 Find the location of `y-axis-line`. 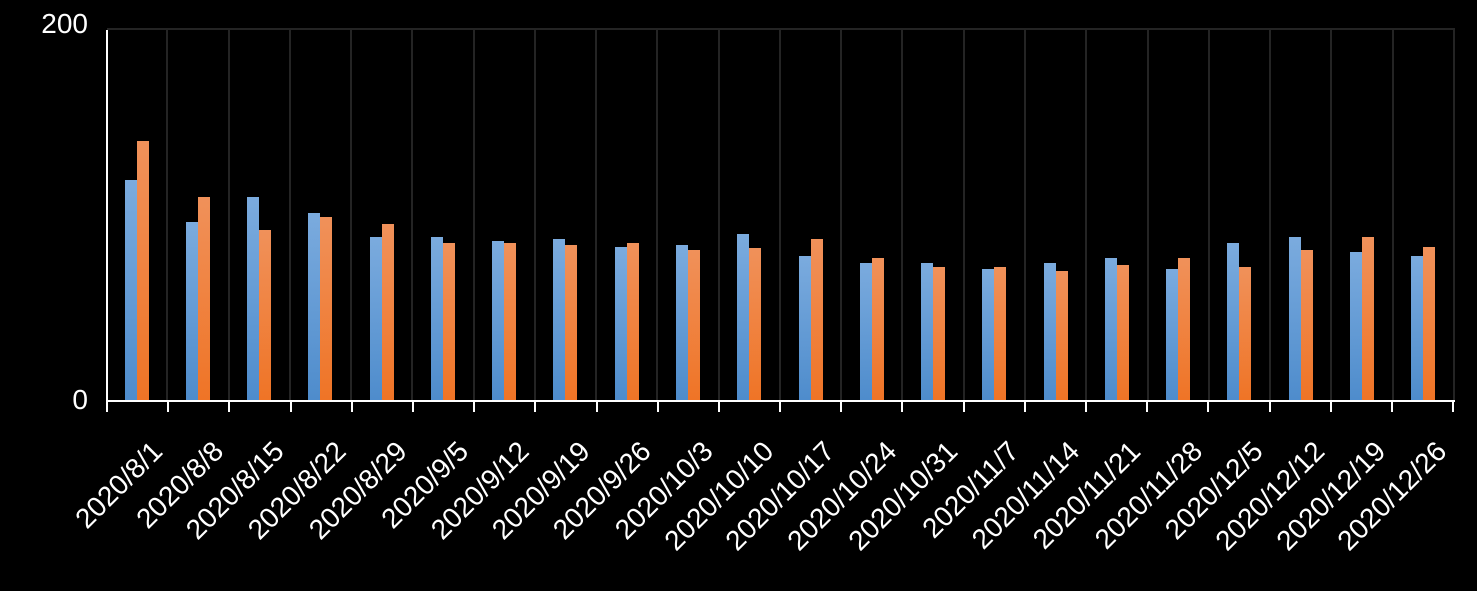

y-axis-line is located at coordinates (107, 216).